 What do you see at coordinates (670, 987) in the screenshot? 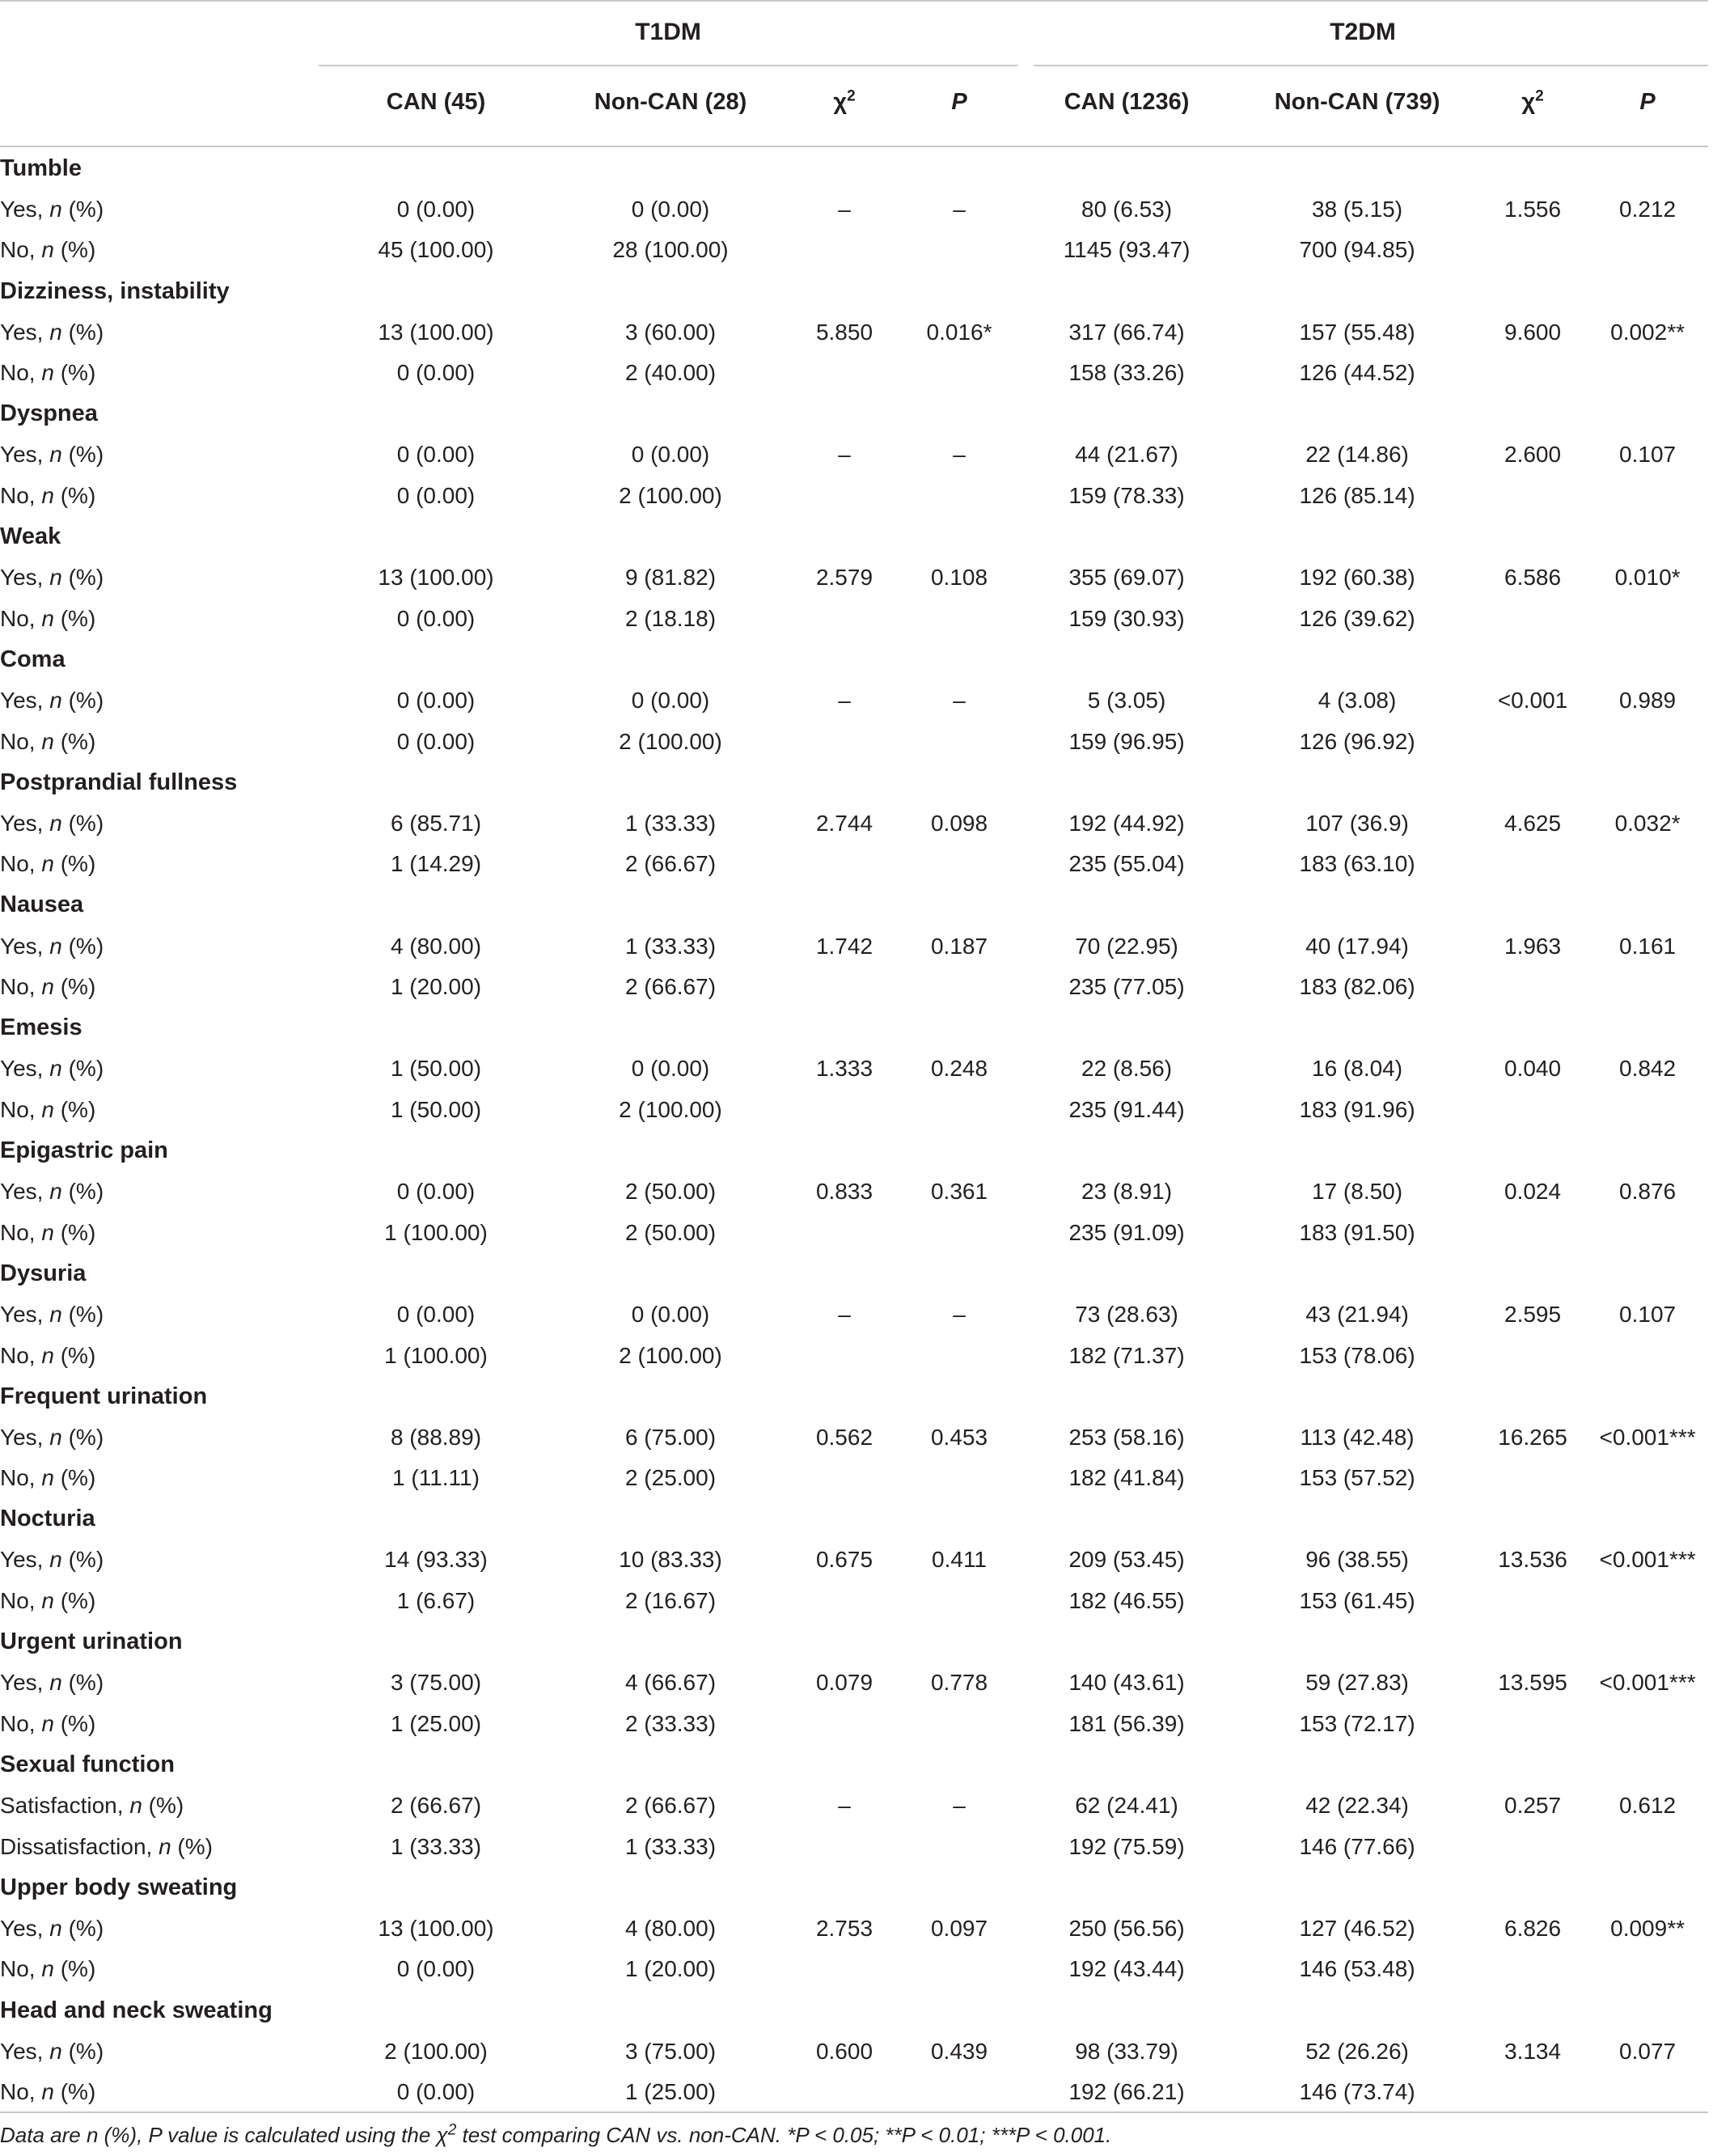
I see `table-cell: 2 (66.67)` at bounding box center [670, 987].